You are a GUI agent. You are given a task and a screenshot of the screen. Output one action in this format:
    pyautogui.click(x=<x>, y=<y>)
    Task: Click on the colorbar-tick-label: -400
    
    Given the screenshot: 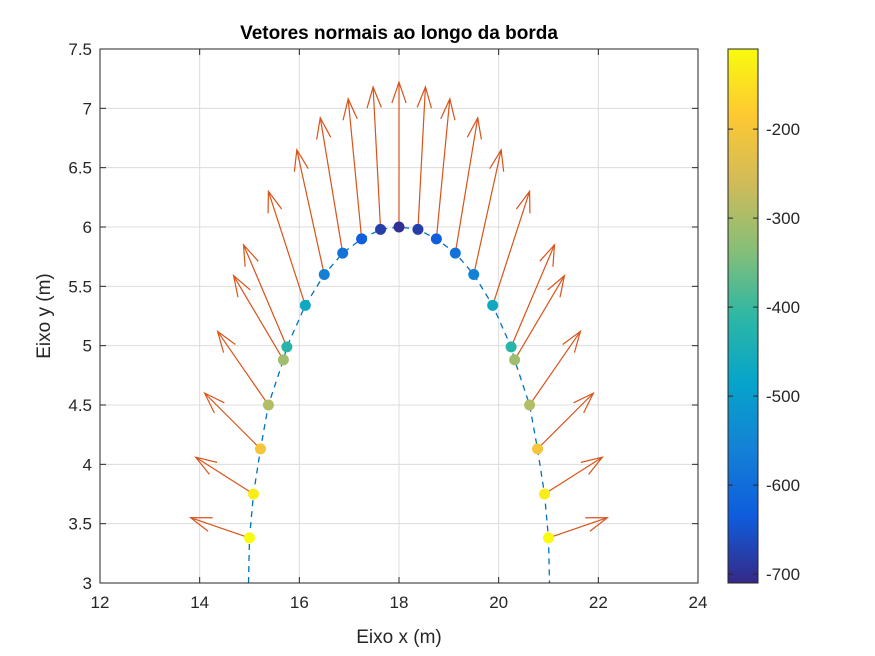 What is the action you would take?
    pyautogui.click(x=783, y=307)
    